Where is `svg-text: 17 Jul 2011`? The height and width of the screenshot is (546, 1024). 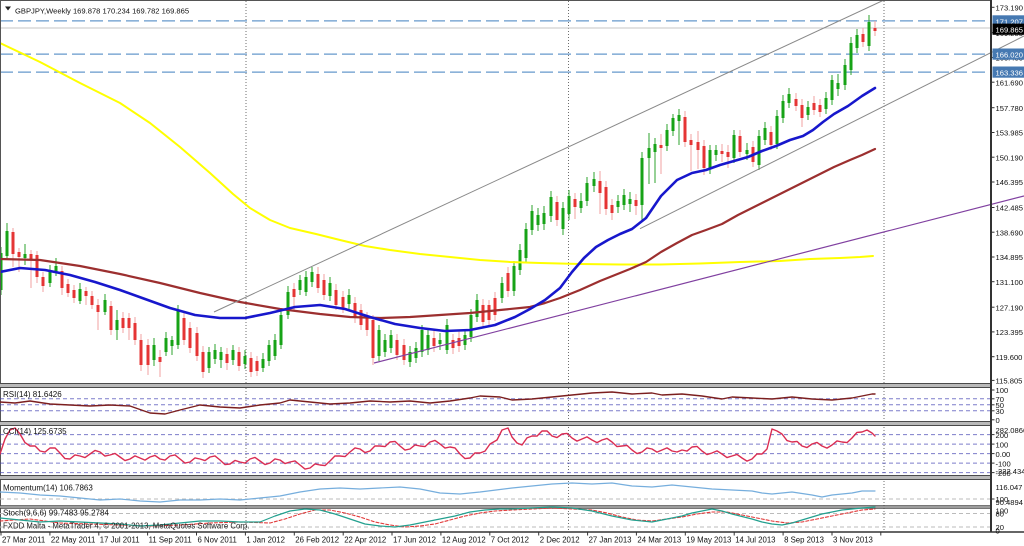 svg-text: 17 Jul 2011 is located at coordinates (120, 540).